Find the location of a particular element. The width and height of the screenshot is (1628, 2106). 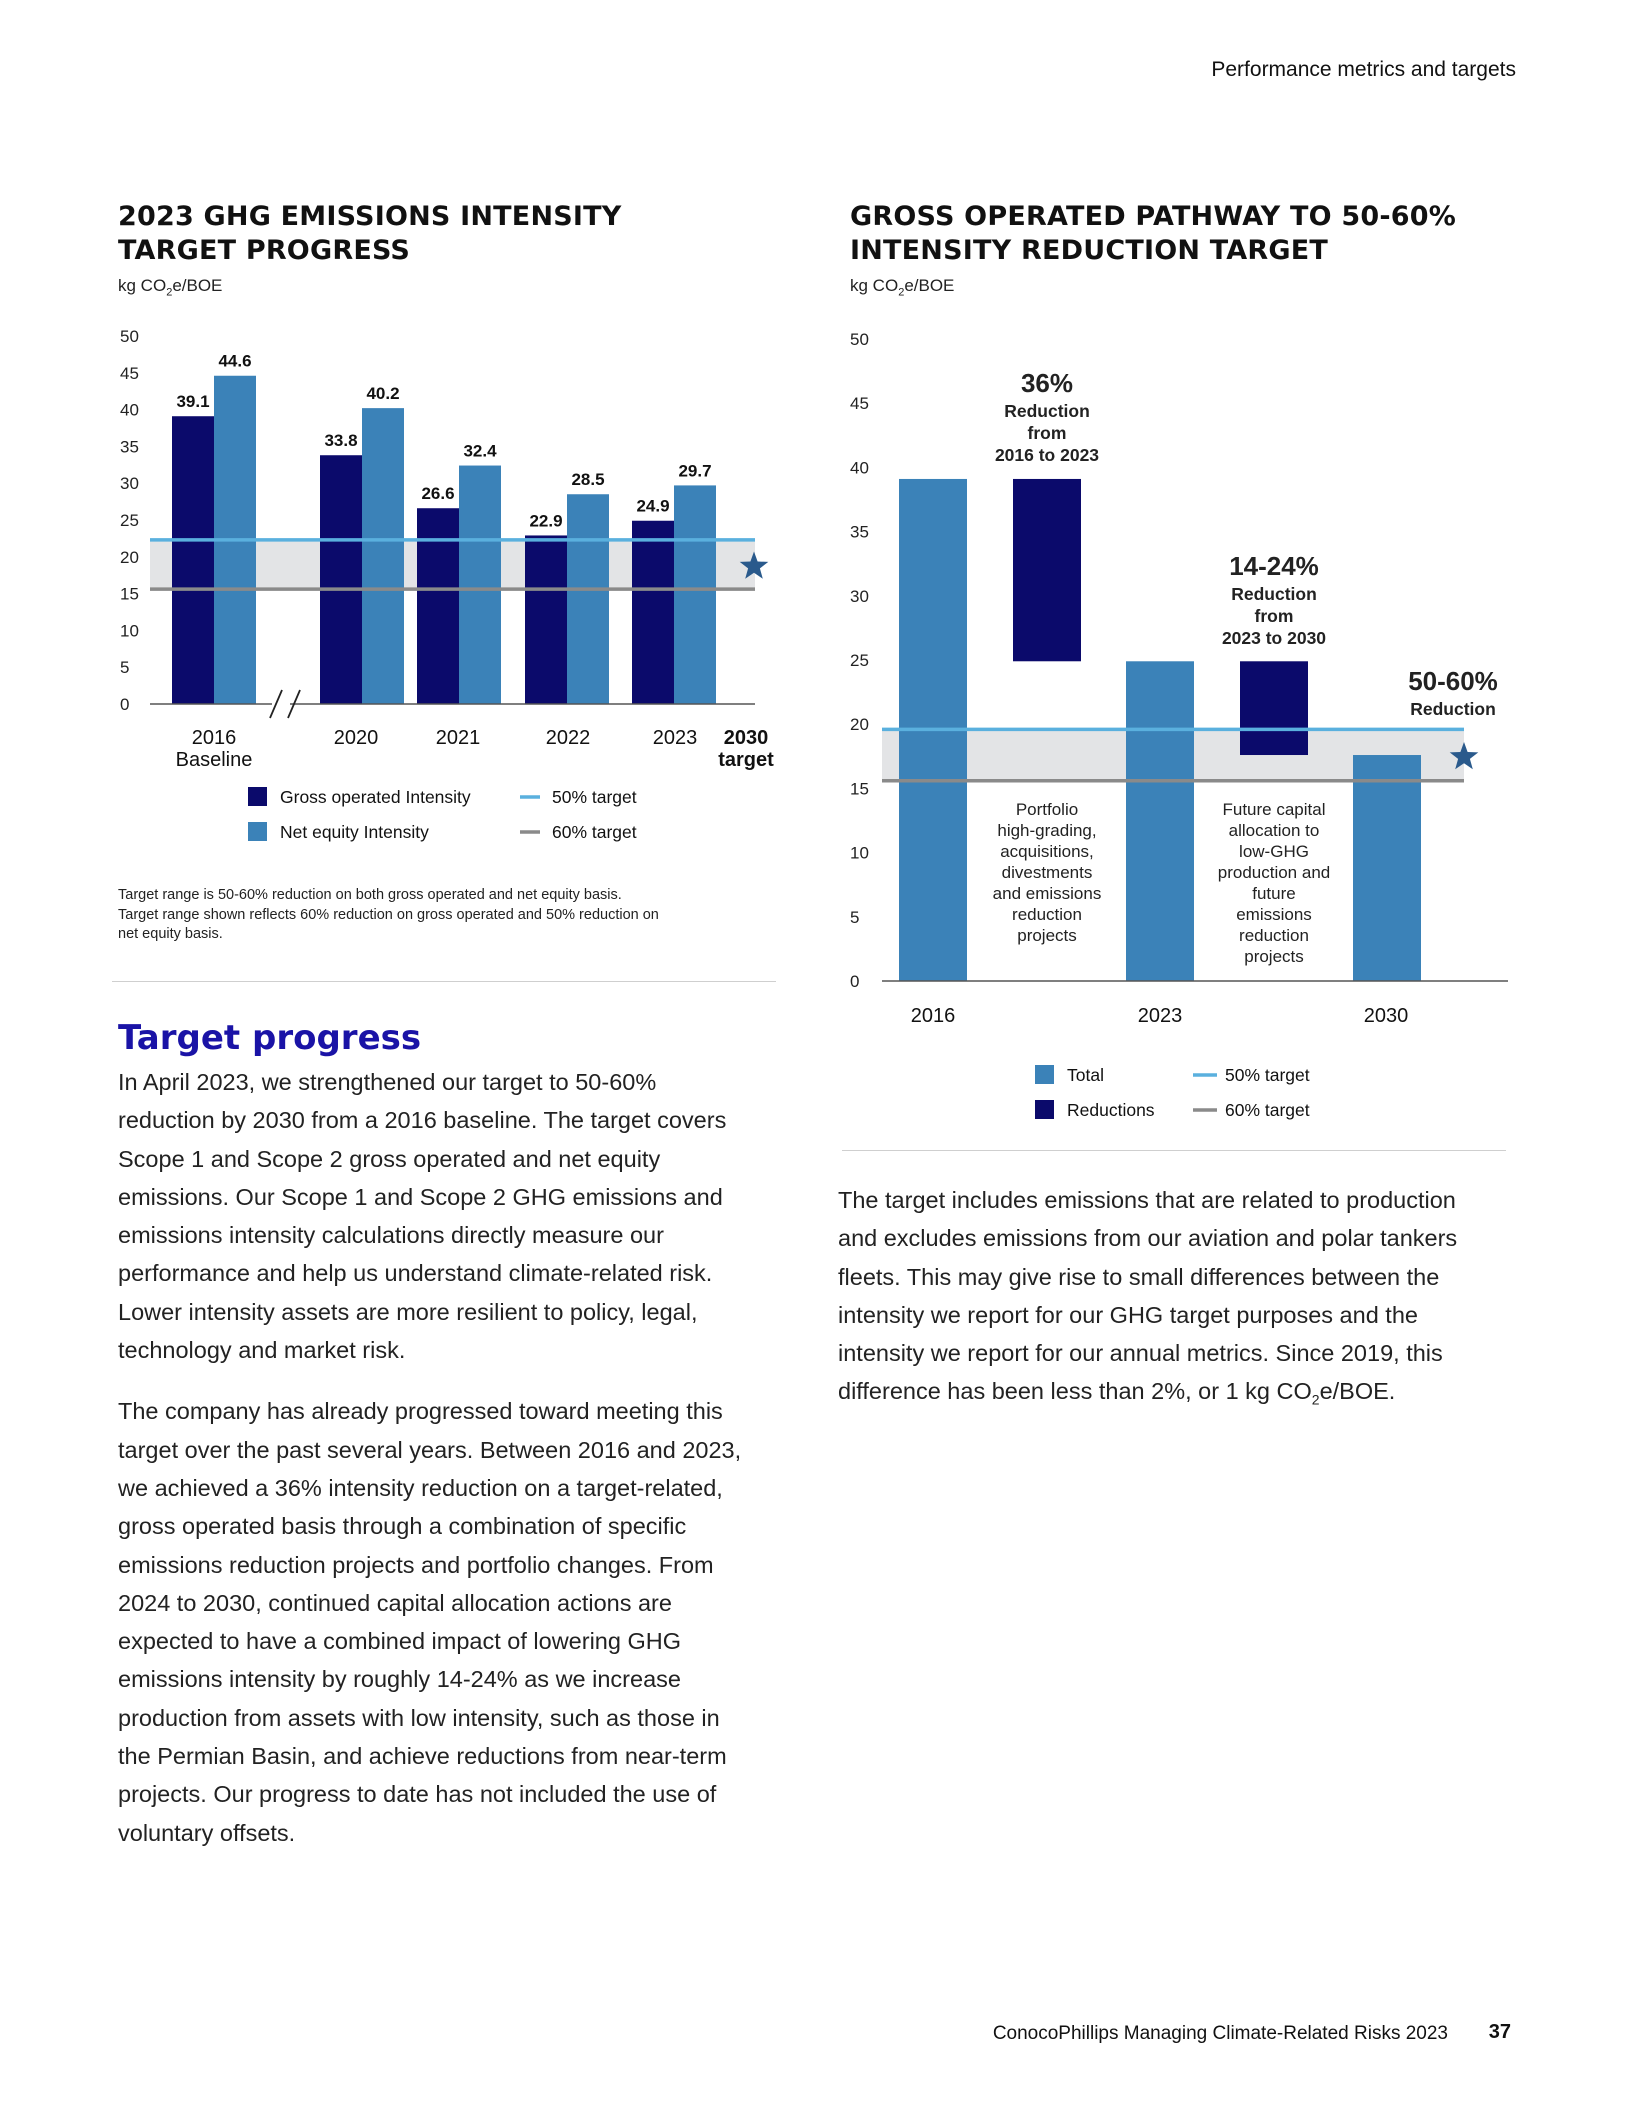

bar-note-text: Future capital is located at coordinates (1274, 809).